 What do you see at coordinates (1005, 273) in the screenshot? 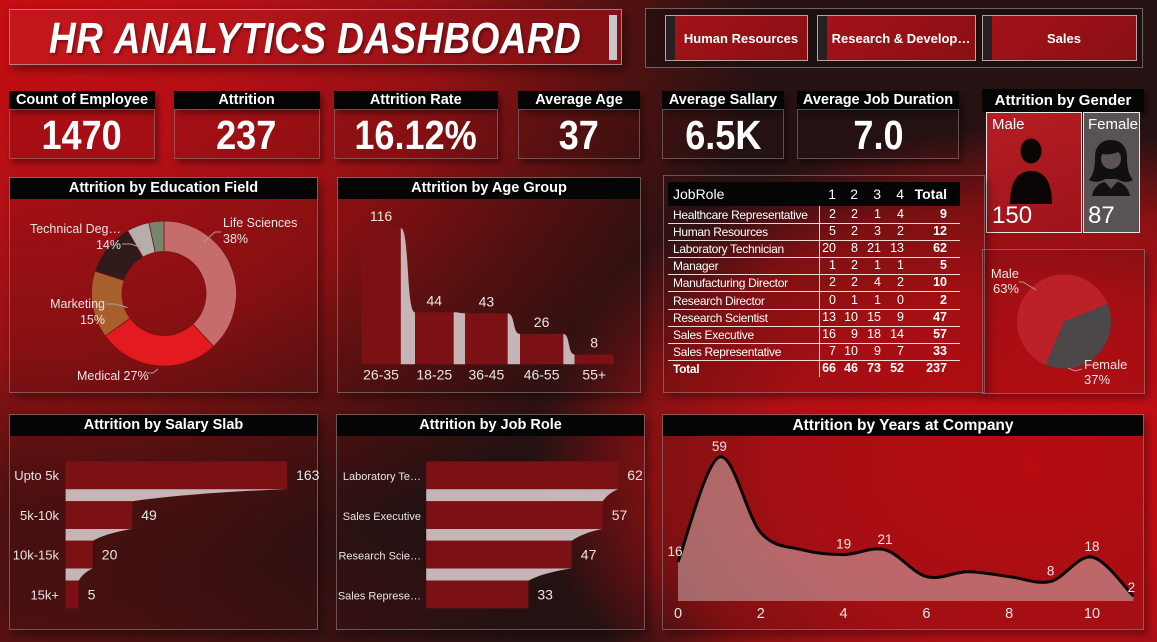
I see `svg-text: Male` at bounding box center [1005, 273].